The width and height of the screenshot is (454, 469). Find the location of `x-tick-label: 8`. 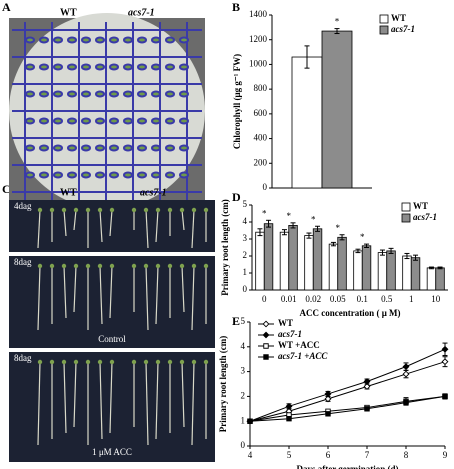

x-tick-label: 8 is located at coordinates (406, 455).